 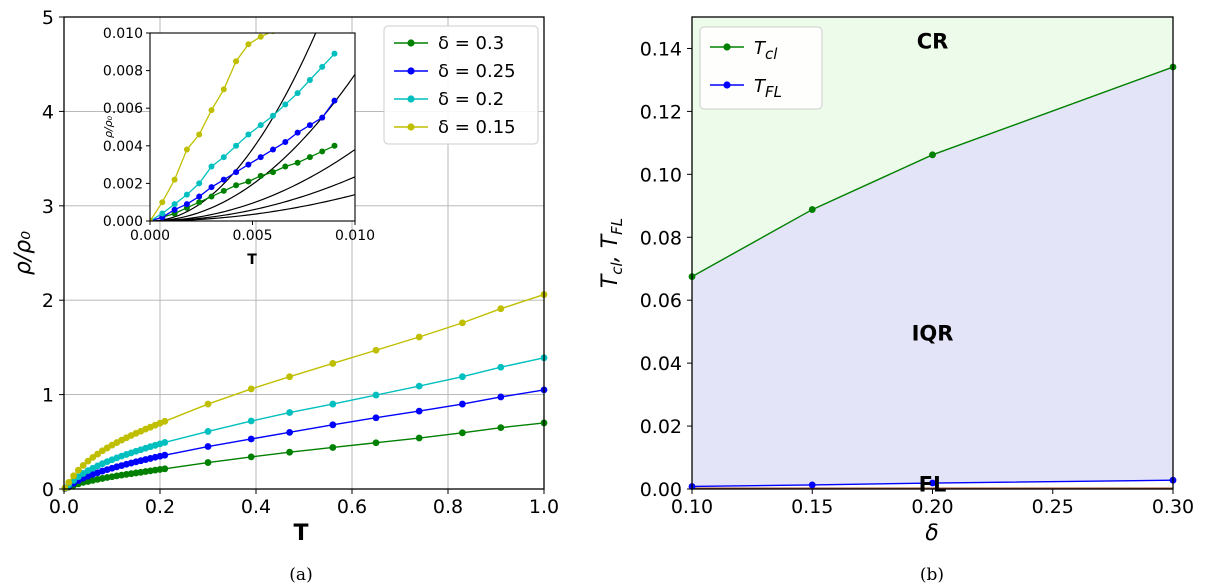 What do you see at coordinates (933, 42) in the screenshot?
I see `region-label-cr: CR` at bounding box center [933, 42].